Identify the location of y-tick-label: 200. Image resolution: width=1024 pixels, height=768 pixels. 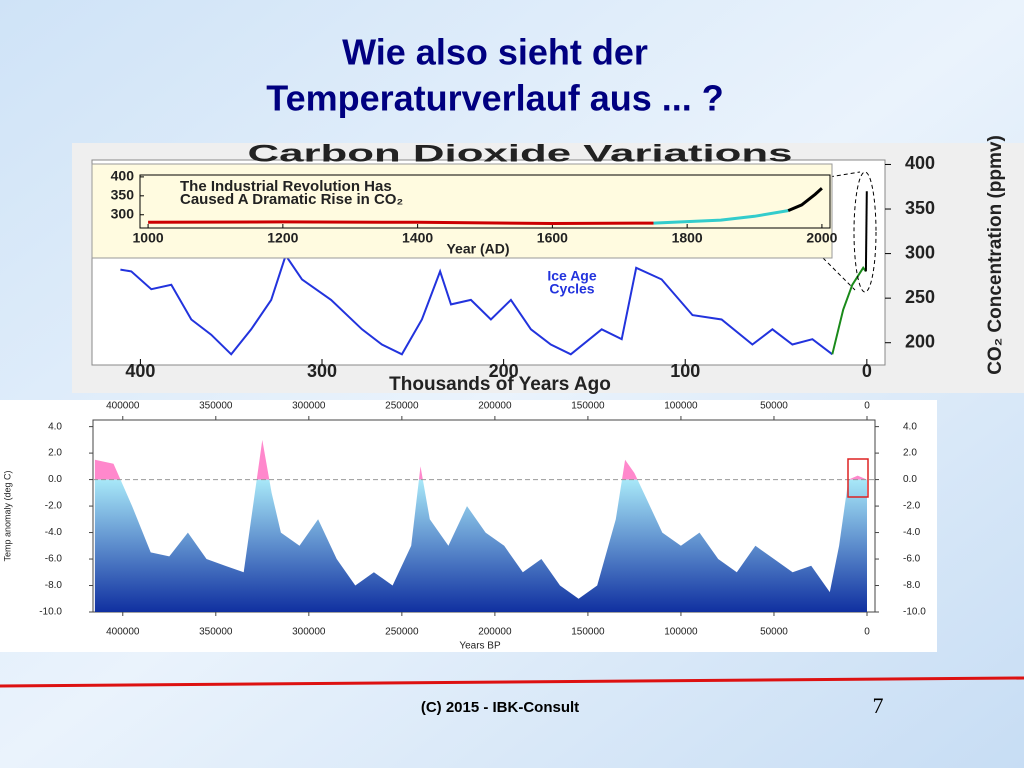
(920, 341).